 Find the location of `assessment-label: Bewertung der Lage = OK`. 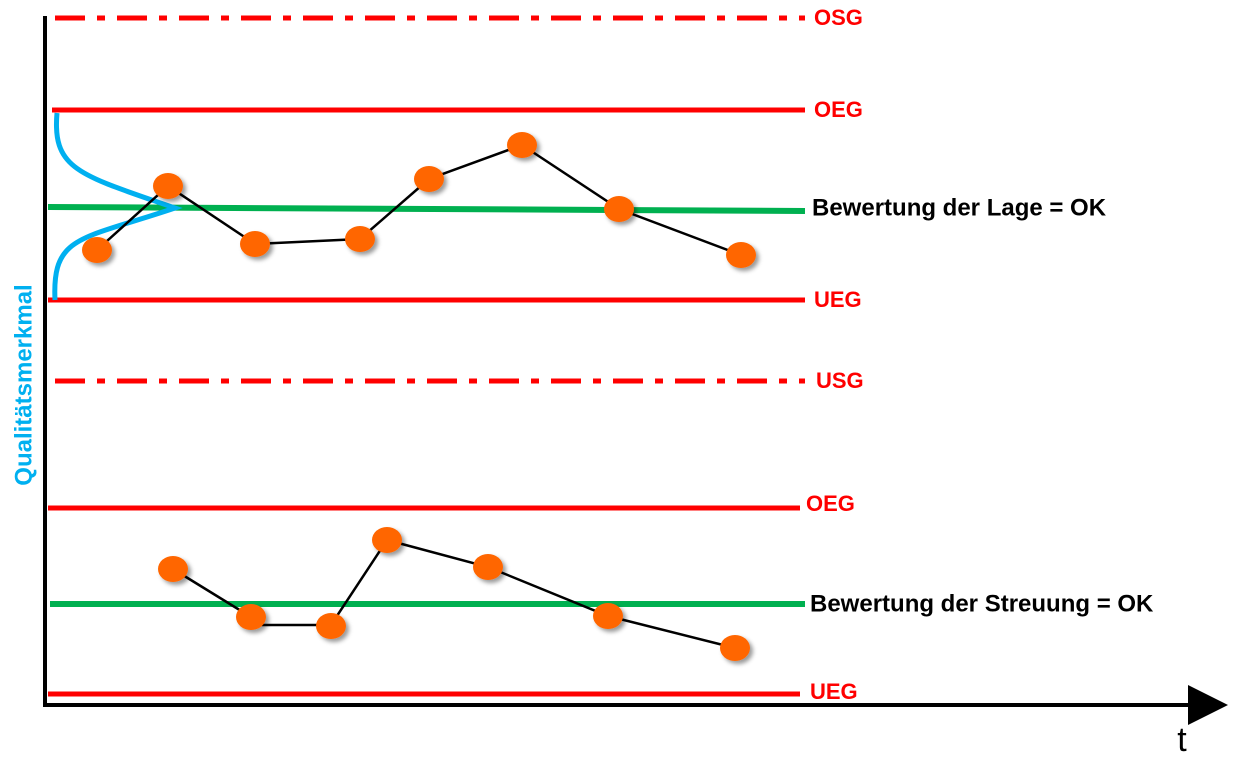

assessment-label: Bewertung der Lage = OK is located at coordinates (959, 207).